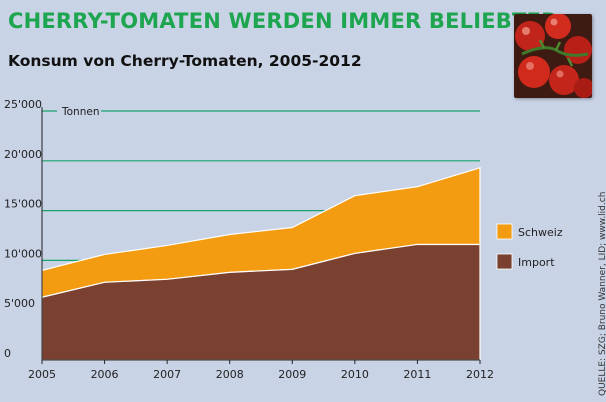 This screenshot has height=402, width=606. What do you see at coordinates (23, 104) in the screenshot?
I see `y-tick-label: 25'000` at bounding box center [23, 104].